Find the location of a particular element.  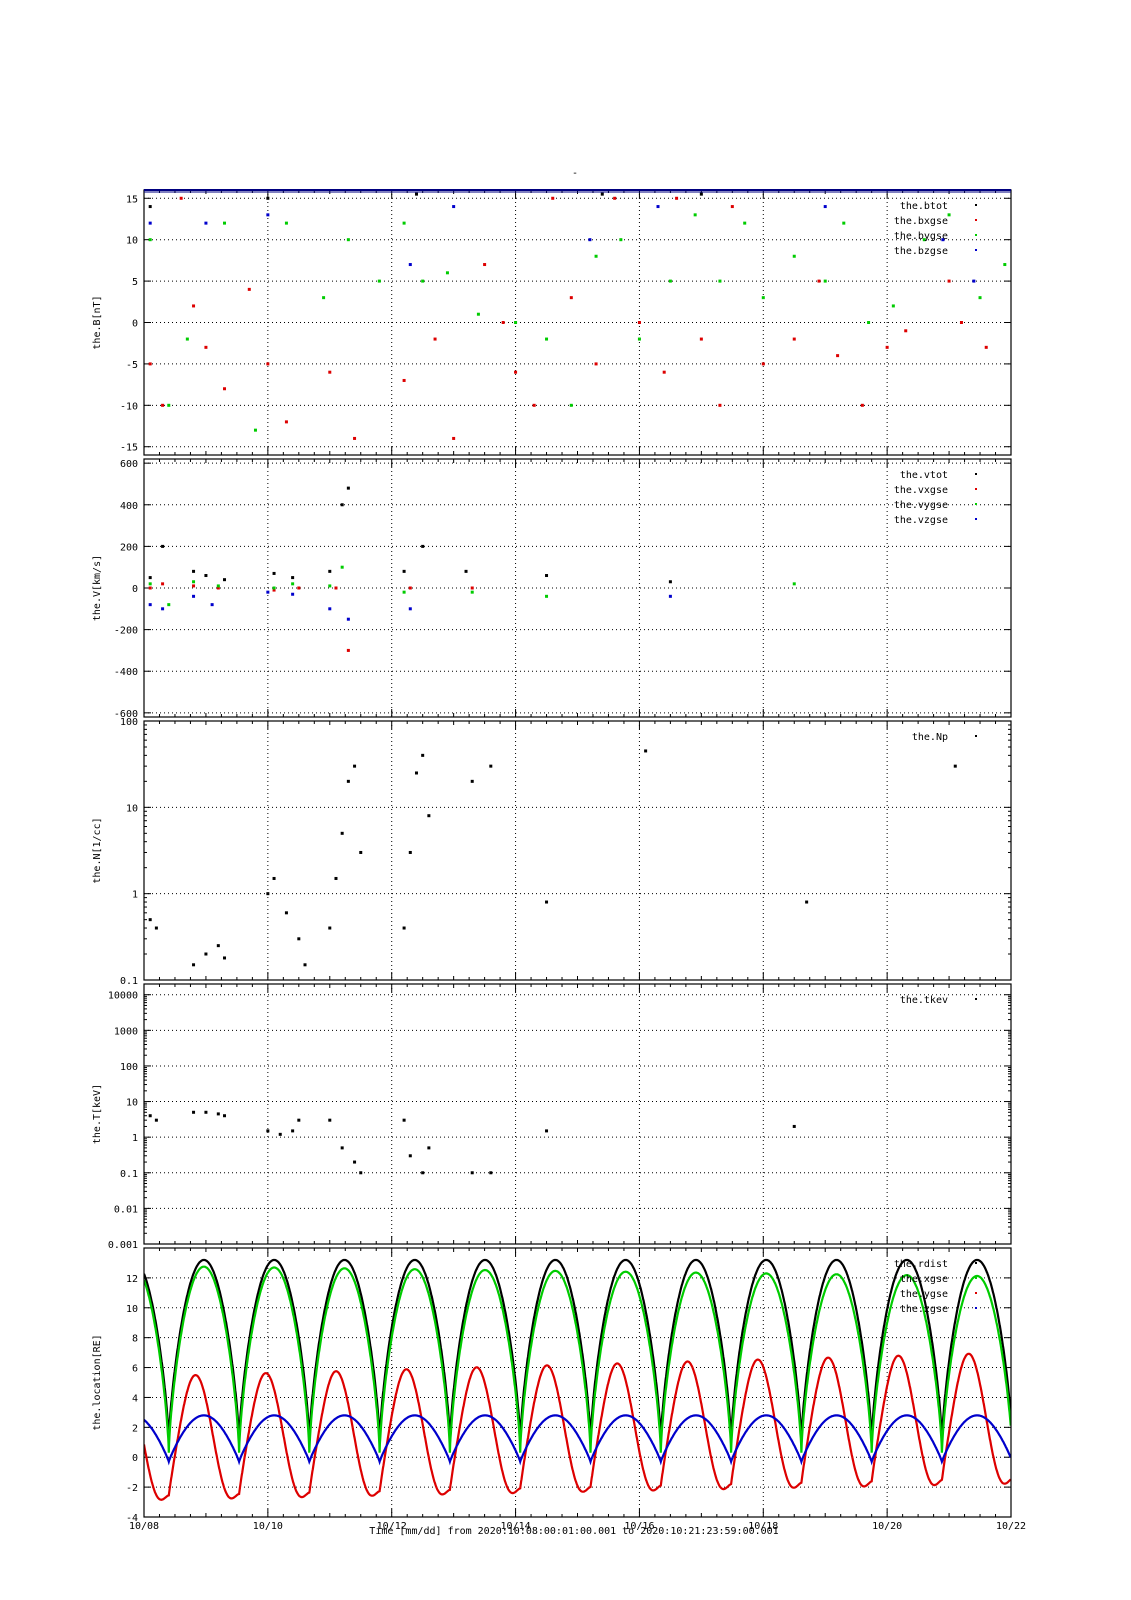

legend-label: the.bzgse is located at coordinates (921, 251).